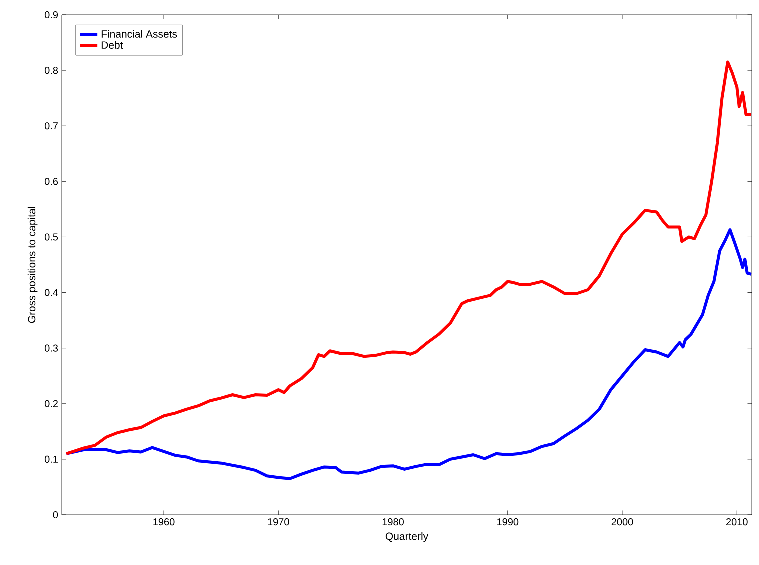 Image resolution: width=759 pixels, height=565 pixels. Describe the element at coordinates (51, 292) in the screenshot. I see `y-tick-label: 0.4` at that location.